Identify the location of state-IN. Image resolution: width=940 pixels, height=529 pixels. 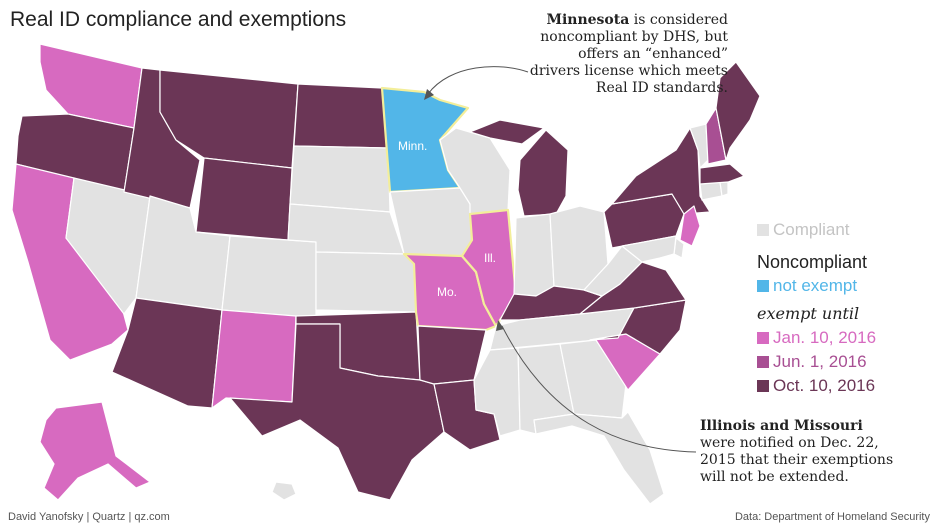
(534, 255).